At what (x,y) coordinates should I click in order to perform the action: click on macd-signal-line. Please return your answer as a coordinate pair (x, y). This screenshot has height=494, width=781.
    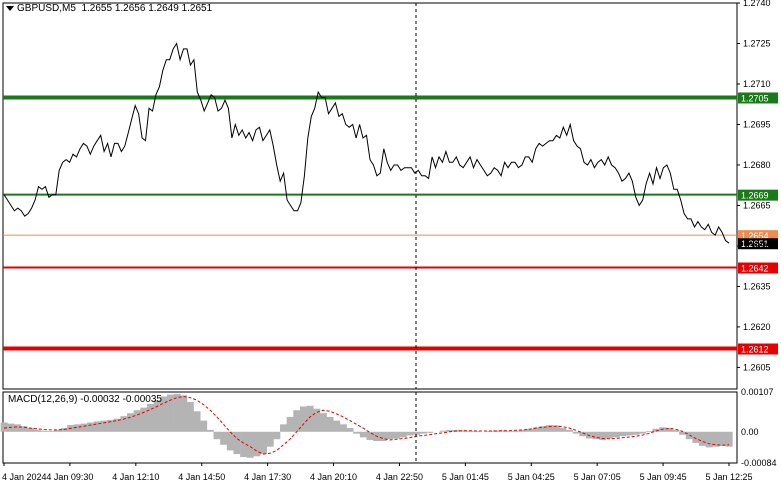
    Looking at the image, I should click on (366, 425).